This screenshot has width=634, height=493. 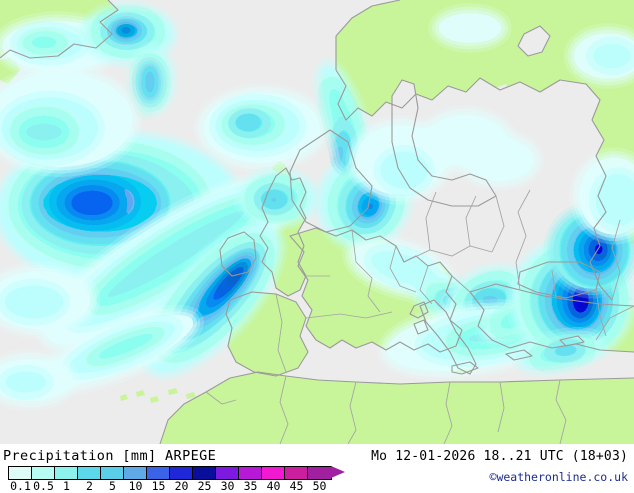 I want to click on colorbar-tick-label: 50, so click(x=319, y=486).